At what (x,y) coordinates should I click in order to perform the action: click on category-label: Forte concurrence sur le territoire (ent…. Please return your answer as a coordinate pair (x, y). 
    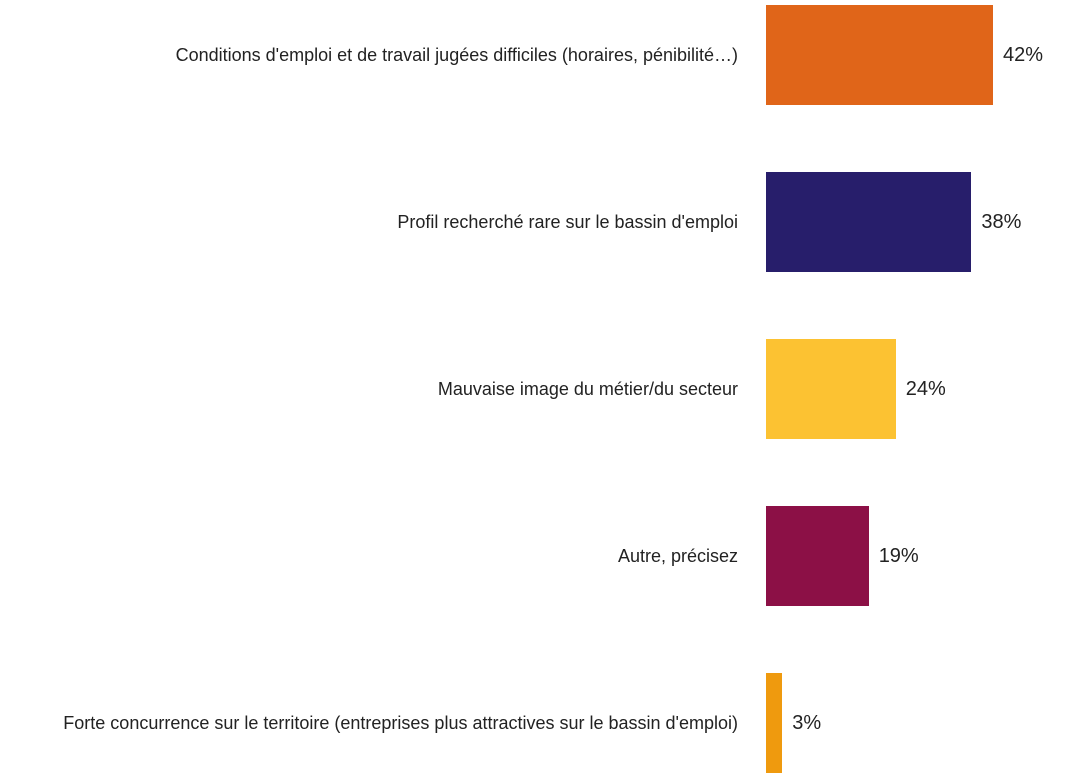
    Looking at the image, I should click on (400, 723).